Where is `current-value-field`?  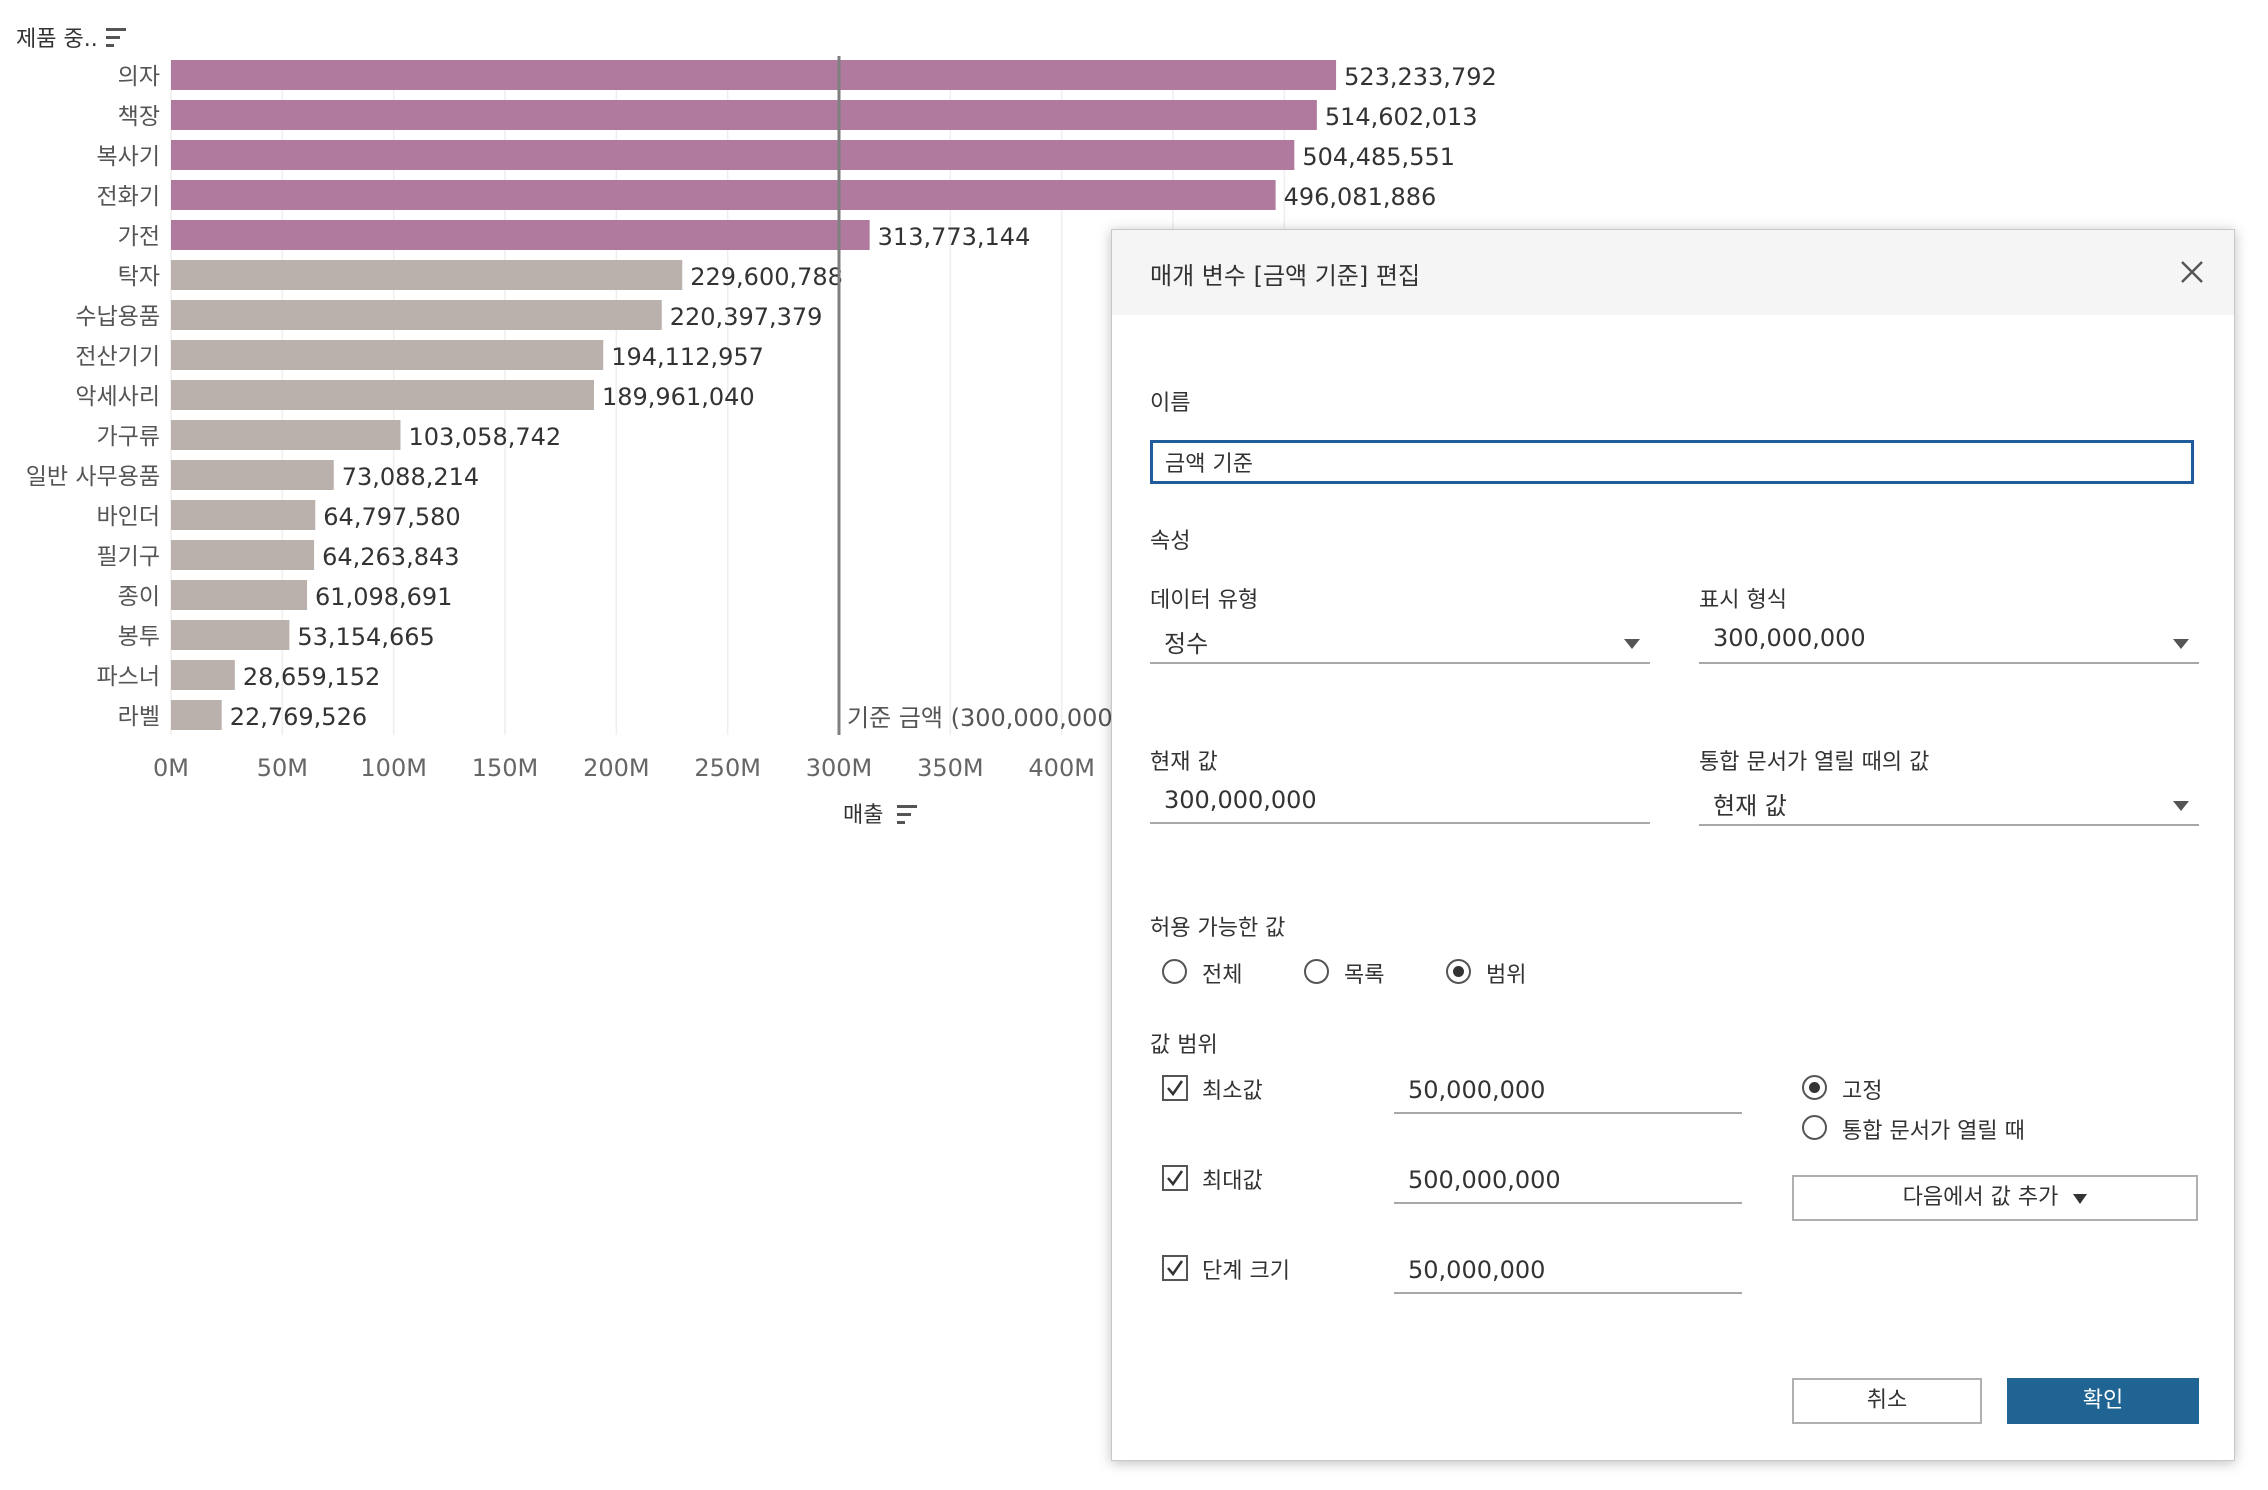
current-value-field is located at coordinates (1400, 801).